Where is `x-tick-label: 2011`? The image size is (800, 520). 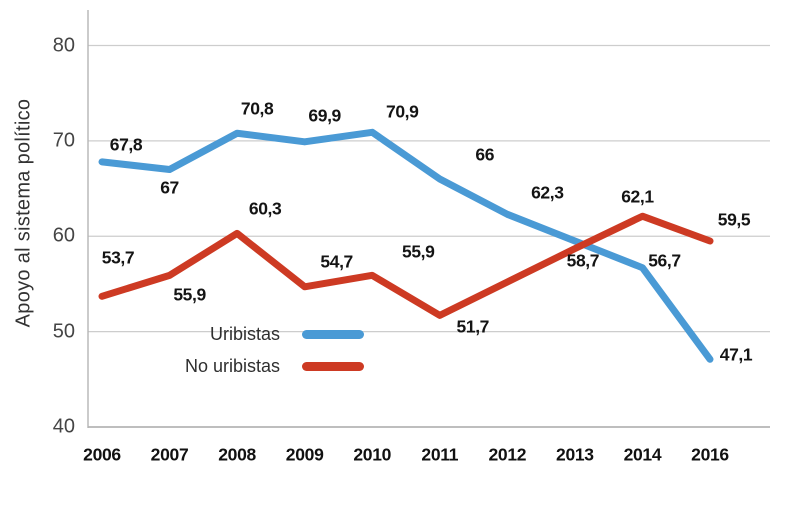
x-tick-label: 2011 is located at coordinates (440, 454).